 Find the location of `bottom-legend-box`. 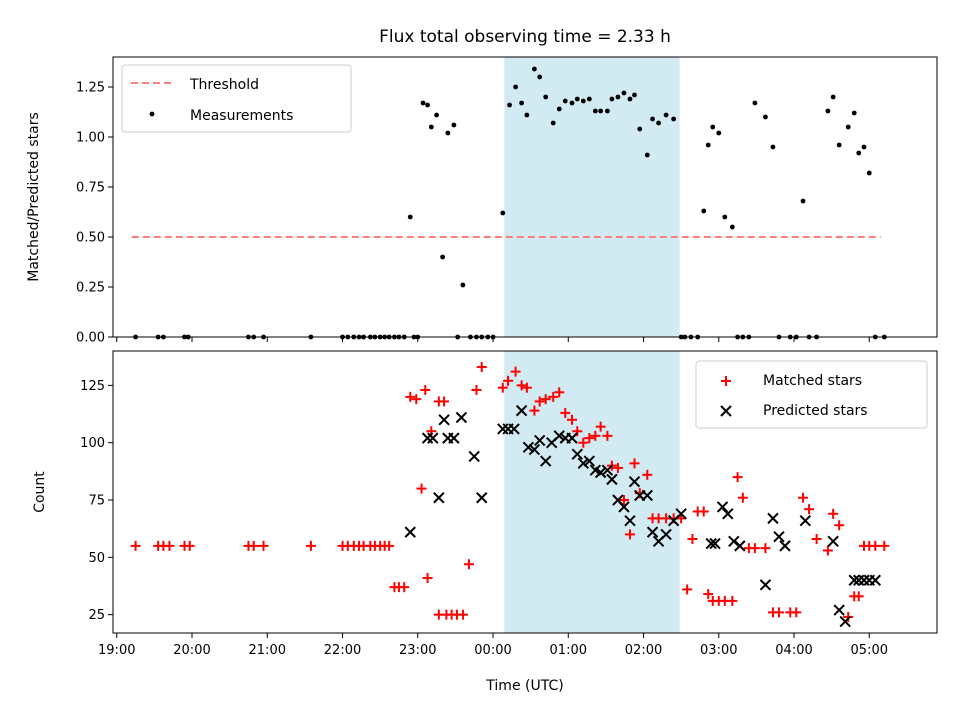

bottom-legend-box is located at coordinates (811, 394).